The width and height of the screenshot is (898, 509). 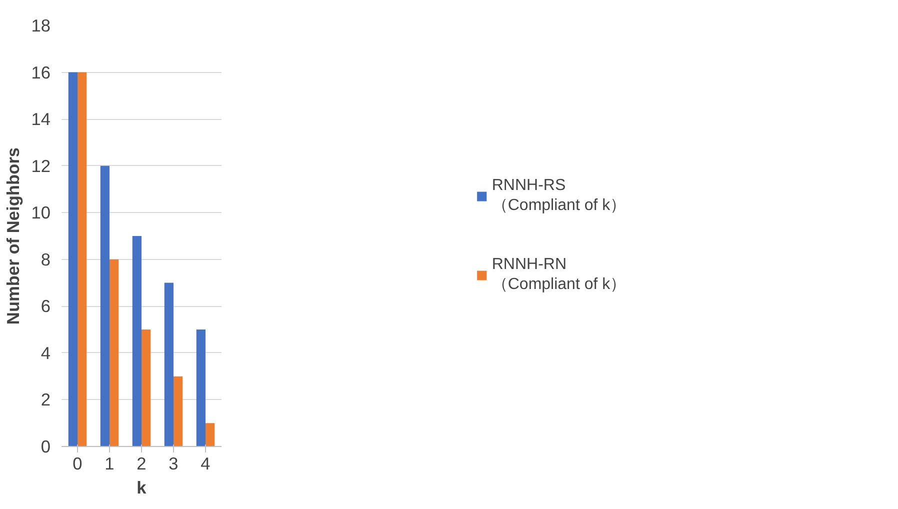 I want to click on x-tick-label: 3, so click(x=173, y=464).